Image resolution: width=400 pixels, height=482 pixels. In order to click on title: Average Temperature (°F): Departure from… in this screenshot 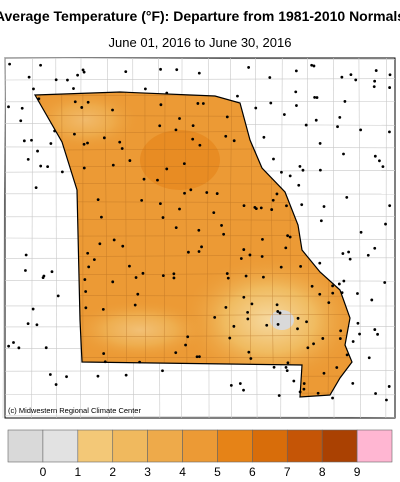, I will do `click(200, 16)`.